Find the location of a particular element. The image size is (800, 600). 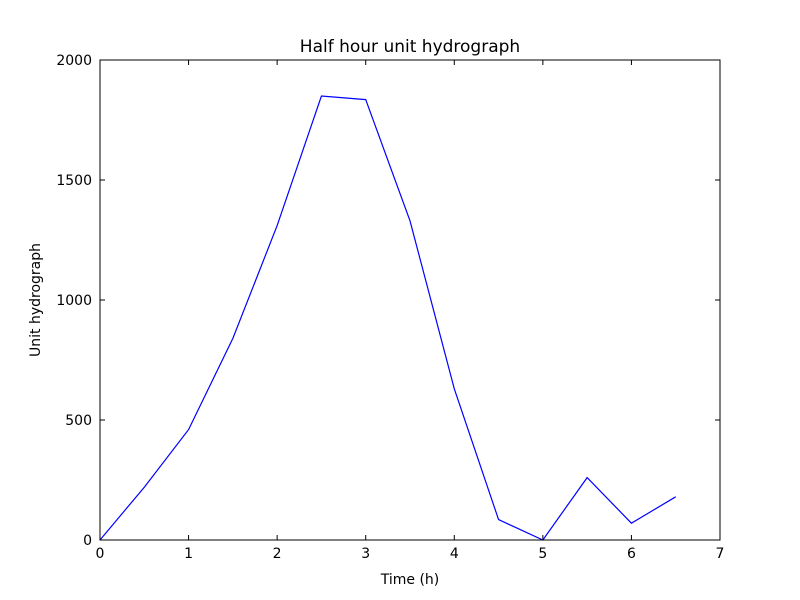

x-tick-label: 3 is located at coordinates (365, 554).